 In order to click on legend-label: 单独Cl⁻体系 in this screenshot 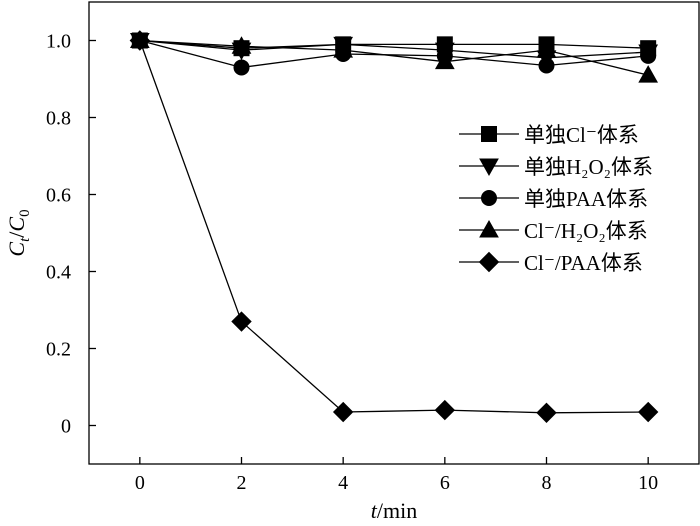, I will do `click(581, 135)`.